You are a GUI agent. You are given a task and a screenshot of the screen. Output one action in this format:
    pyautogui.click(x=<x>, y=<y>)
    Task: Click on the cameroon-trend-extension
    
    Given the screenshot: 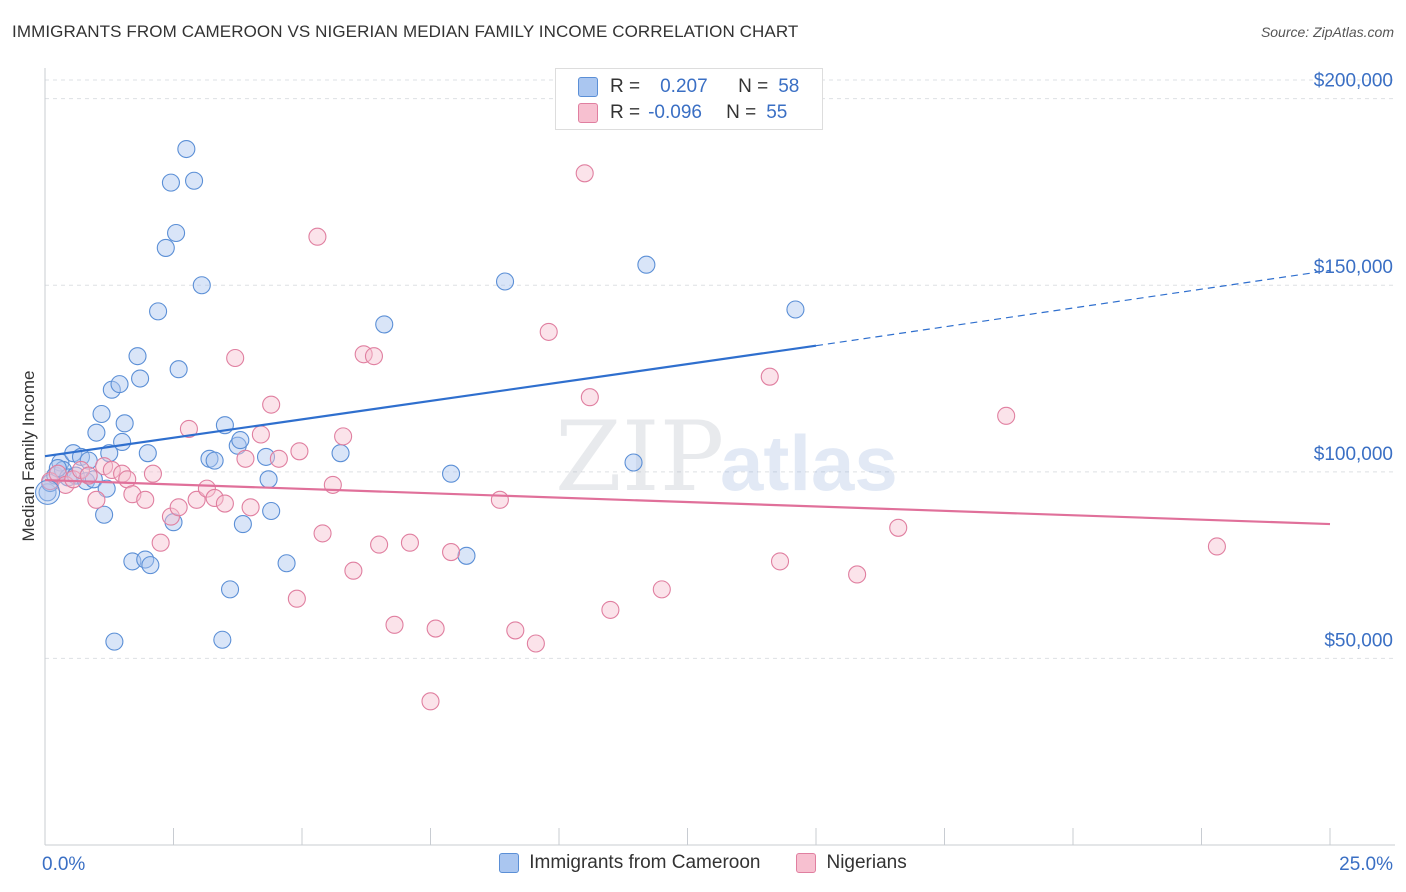 What is the action you would take?
    pyautogui.click(x=1073, y=308)
    